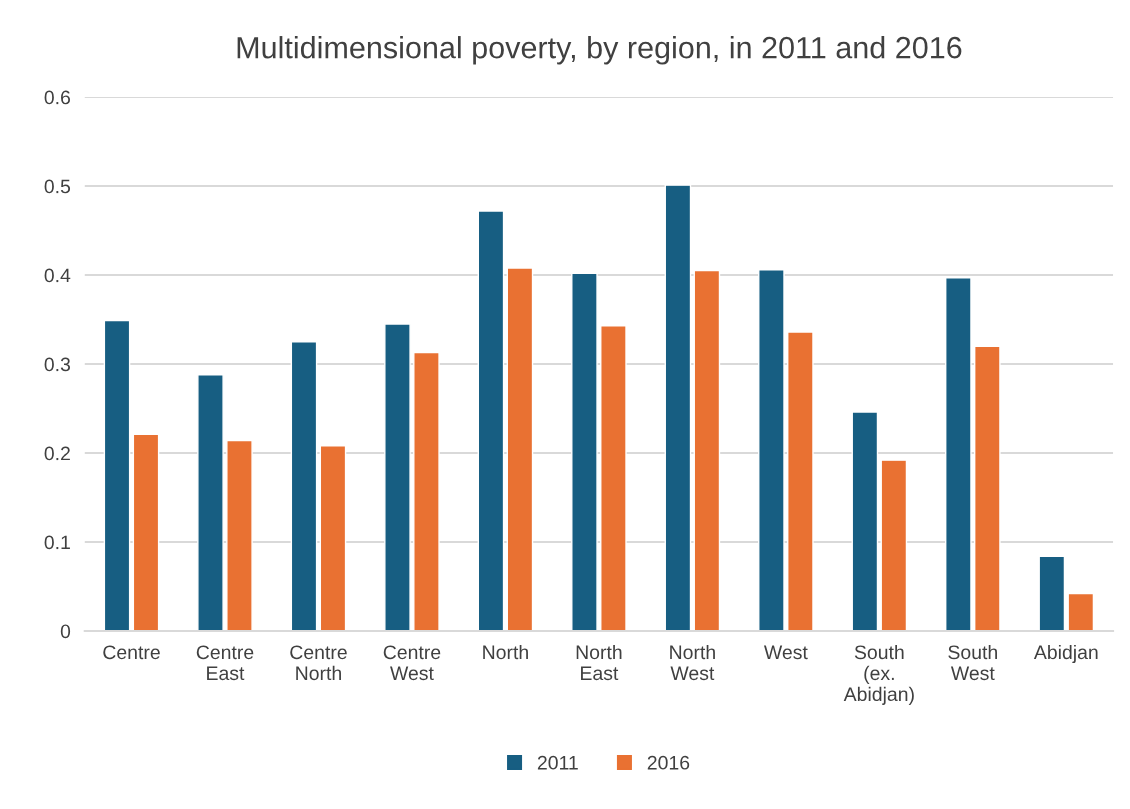 Image resolution: width=1130 pixels, height=809 pixels. Describe the element at coordinates (225, 663) in the screenshot. I see `x-tick-label: Centre East` at that location.